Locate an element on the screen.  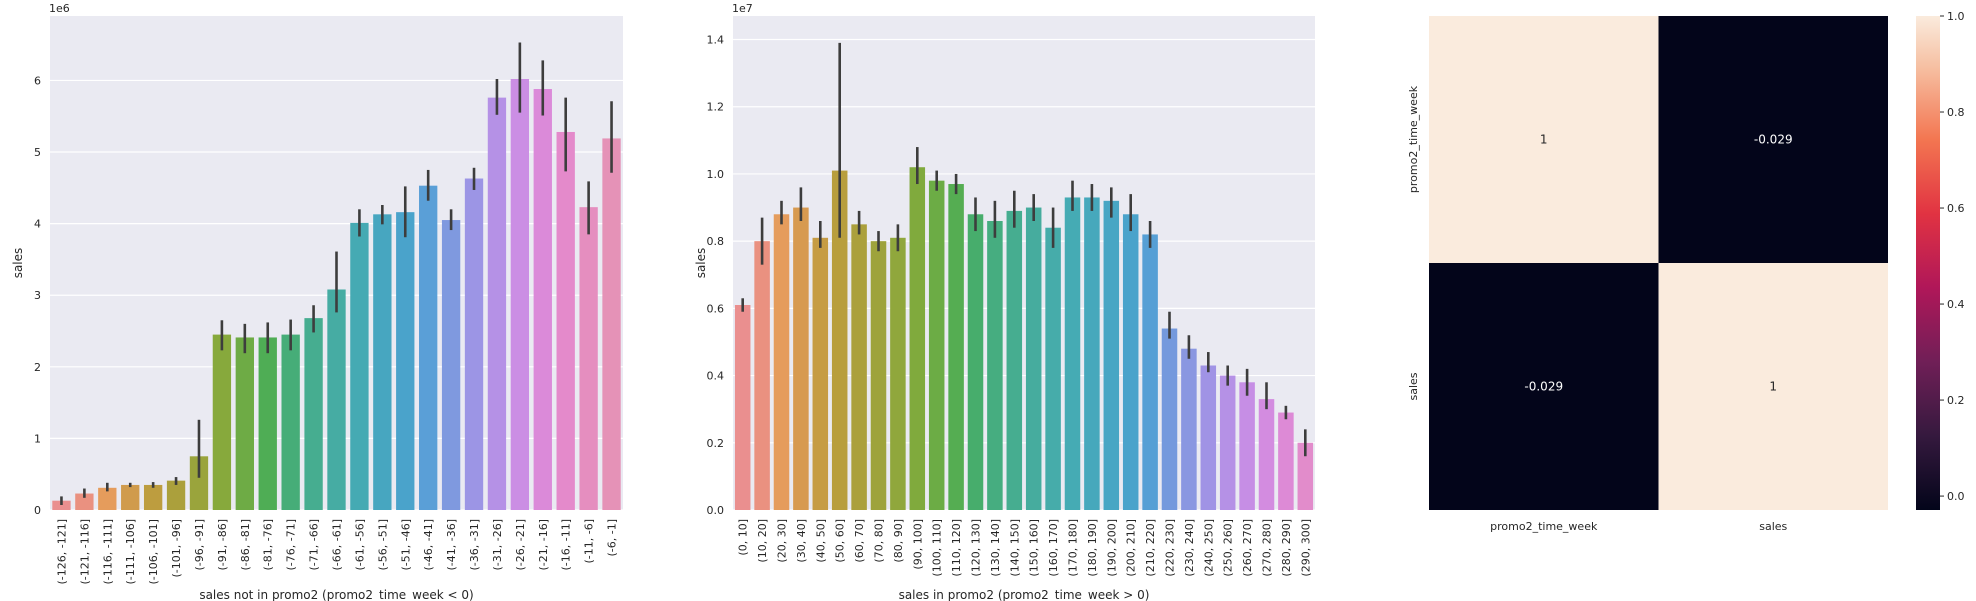
colorbar-tick-label: 0.8 is located at coordinates (1956, 112).